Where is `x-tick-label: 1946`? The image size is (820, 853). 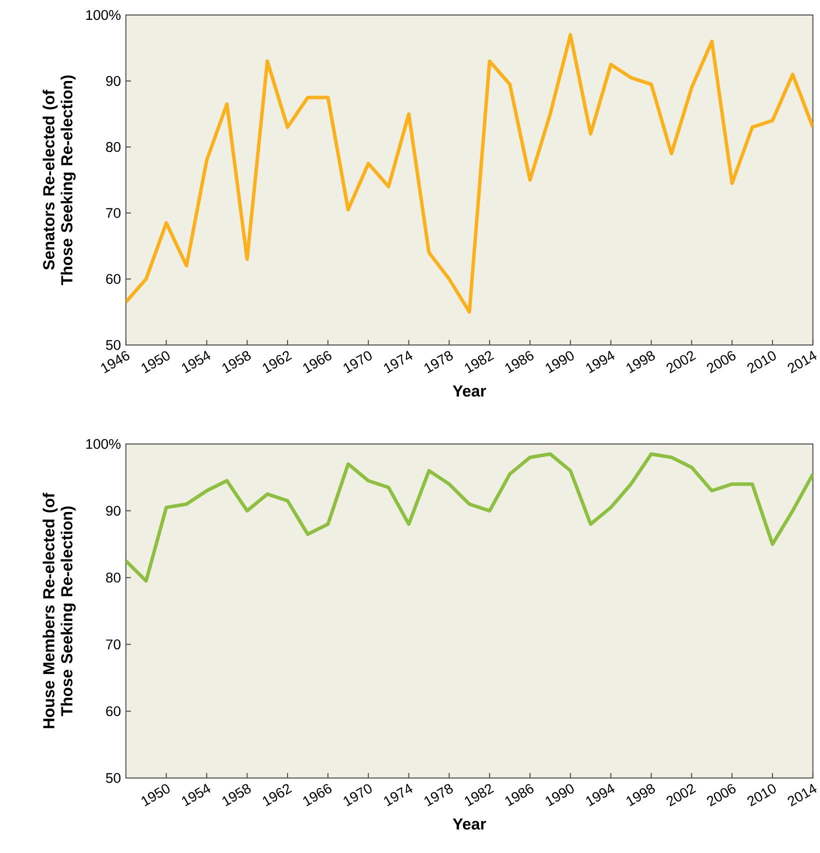
x-tick-label: 1946 is located at coordinates (115, 362).